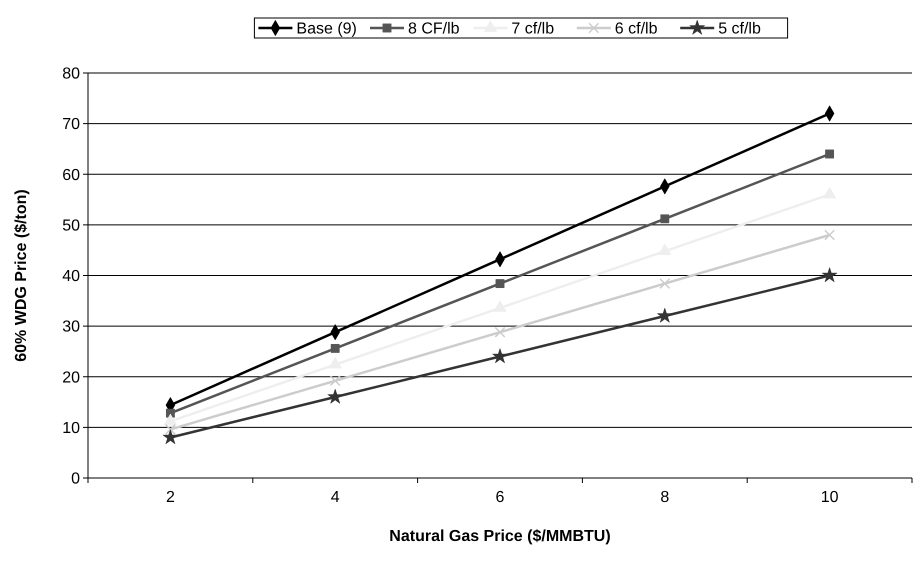 Image resolution: width=922 pixels, height=561 pixels. What do you see at coordinates (636, 29) in the screenshot?
I see `legend-label: 6 cf/lb` at bounding box center [636, 29].